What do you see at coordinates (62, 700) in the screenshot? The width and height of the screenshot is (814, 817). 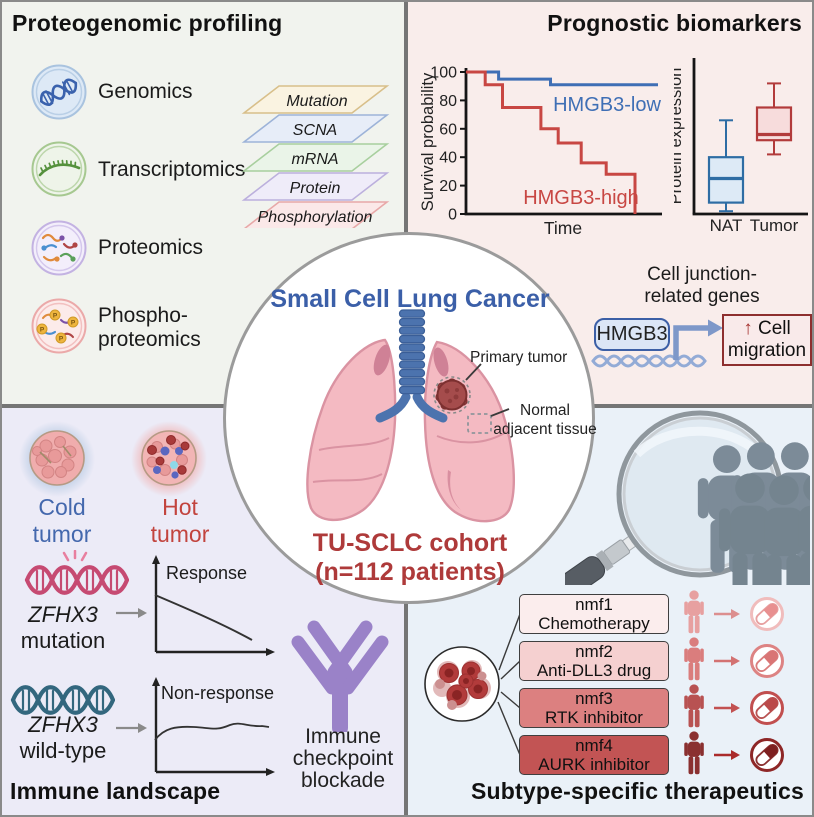 I see `zfhx3-wildtype-dna-icon` at bounding box center [62, 700].